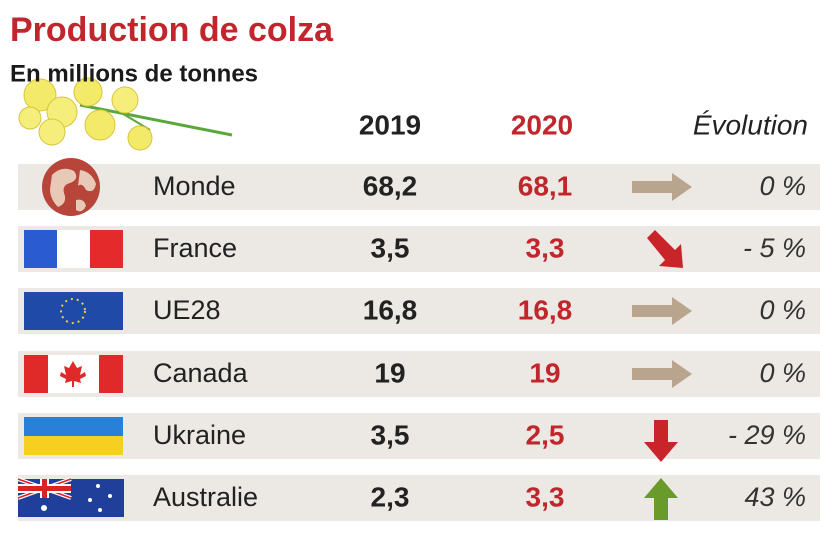 The height and width of the screenshot is (534, 834). Describe the element at coordinates (73, 311) in the screenshot. I see `flag-eu` at that location.